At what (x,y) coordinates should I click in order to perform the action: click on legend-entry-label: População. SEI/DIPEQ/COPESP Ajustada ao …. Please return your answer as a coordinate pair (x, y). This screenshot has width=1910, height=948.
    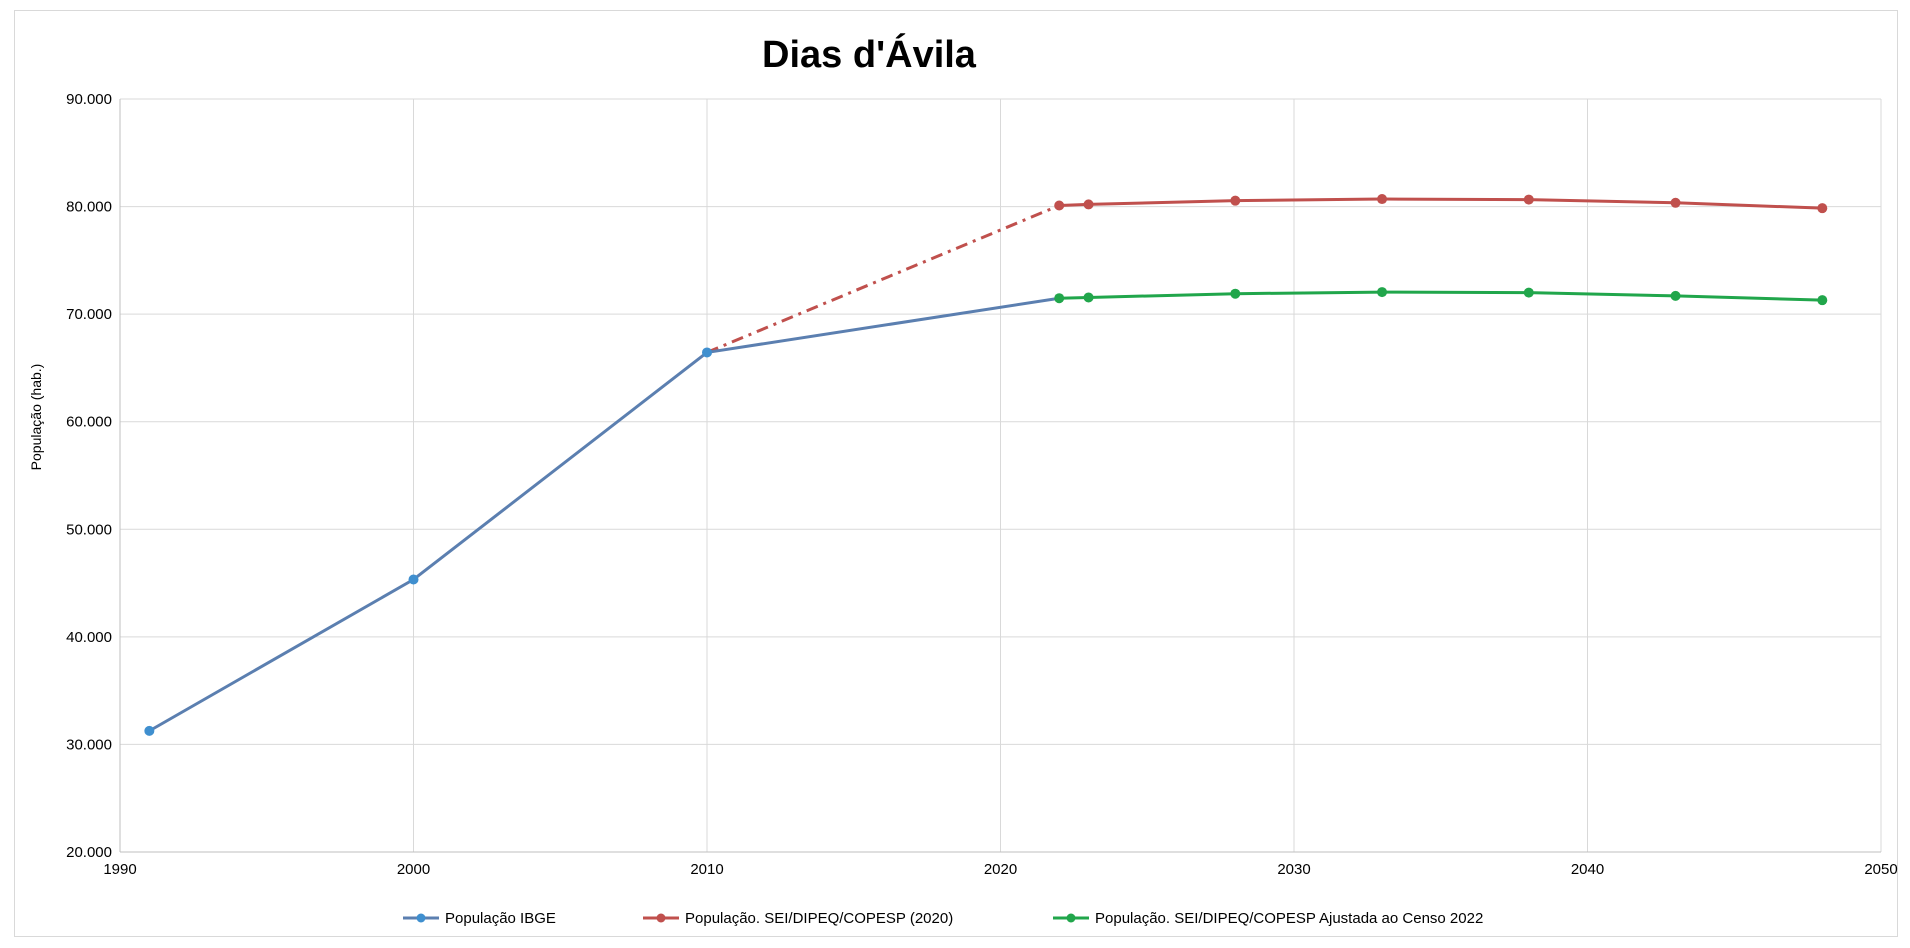
    Looking at the image, I should click on (1289, 918).